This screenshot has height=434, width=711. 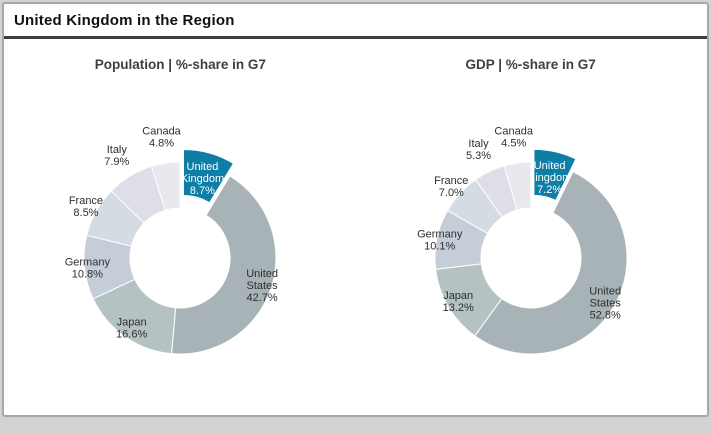 What do you see at coordinates (202, 179) in the screenshot?
I see `slice-label-united-kingdom: United Kingdom 8.7%` at bounding box center [202, 179].